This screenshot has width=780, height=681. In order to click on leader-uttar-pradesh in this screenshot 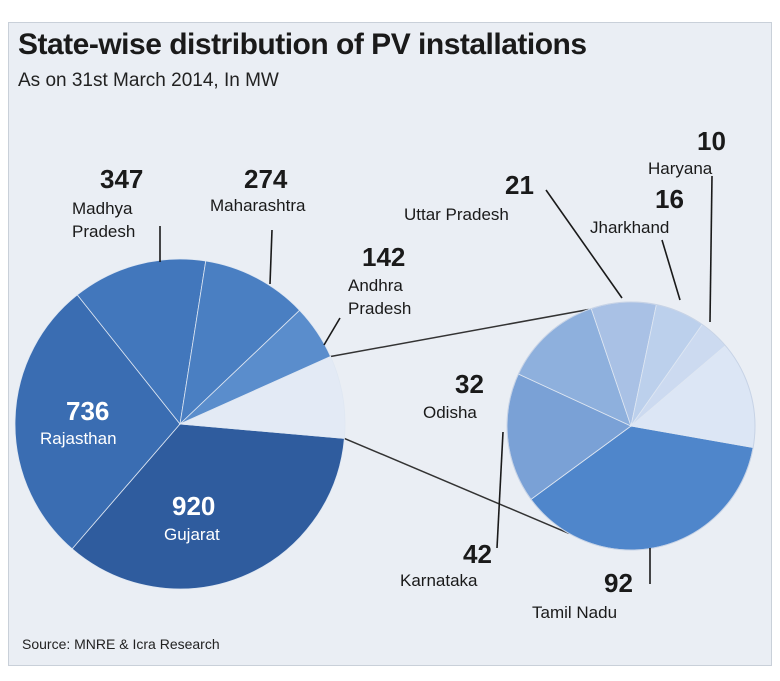, I will do `click(584, 244)`.